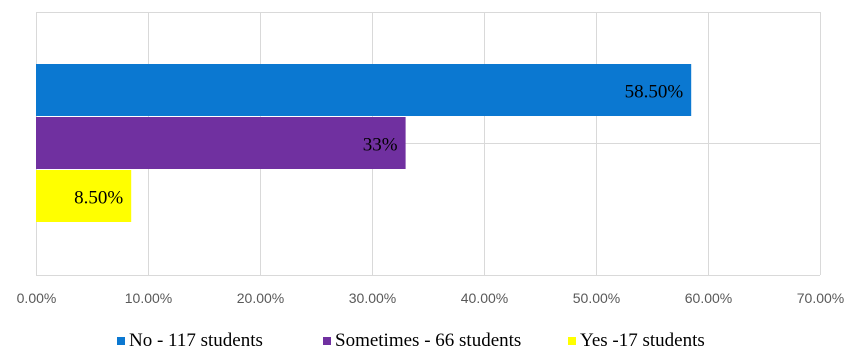 Image resolution: width=851 pixels, height=353 pixels. I want to click on x-tick-label: 20.00%, so click(260, 298).